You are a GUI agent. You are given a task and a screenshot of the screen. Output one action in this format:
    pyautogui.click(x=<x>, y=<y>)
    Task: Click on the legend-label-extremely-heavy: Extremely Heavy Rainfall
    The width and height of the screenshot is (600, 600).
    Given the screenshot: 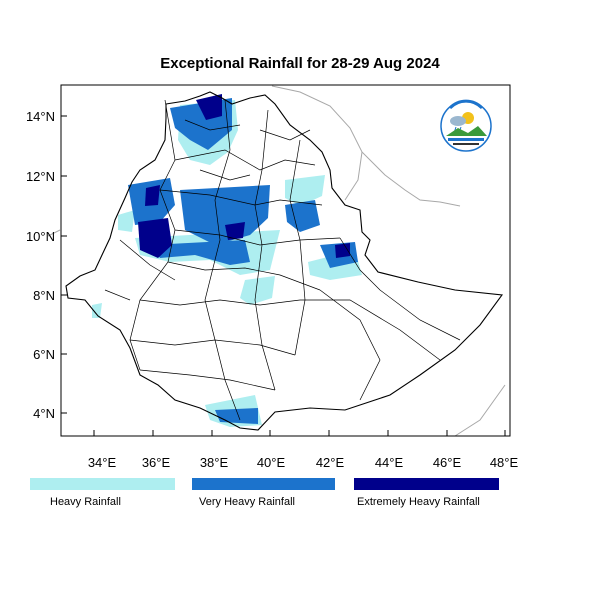 What is the action you would take?
    pyautogui.click(x=418, y=502)
    